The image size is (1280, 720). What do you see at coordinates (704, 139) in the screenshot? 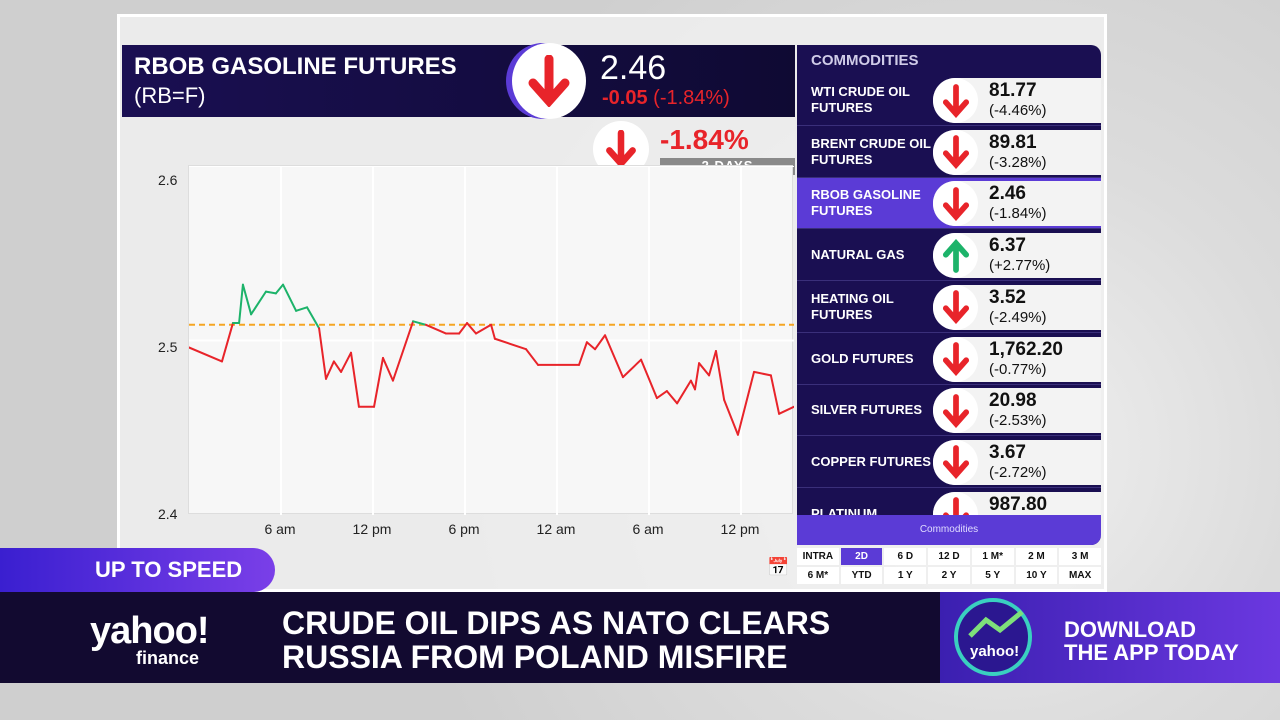
I see `period-change: -1.84%` at bounding box center [704, 139].